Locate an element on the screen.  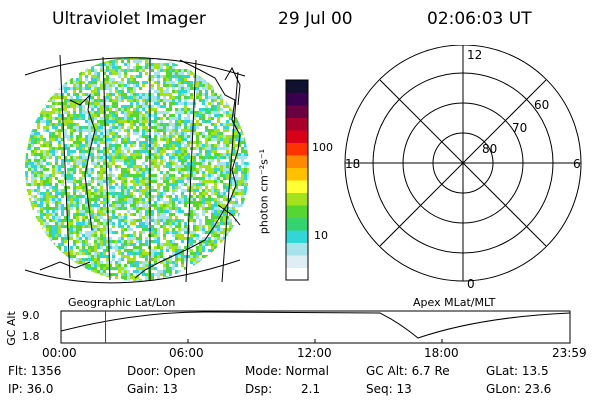
altitude-plot is located at coordinates (315, 327).